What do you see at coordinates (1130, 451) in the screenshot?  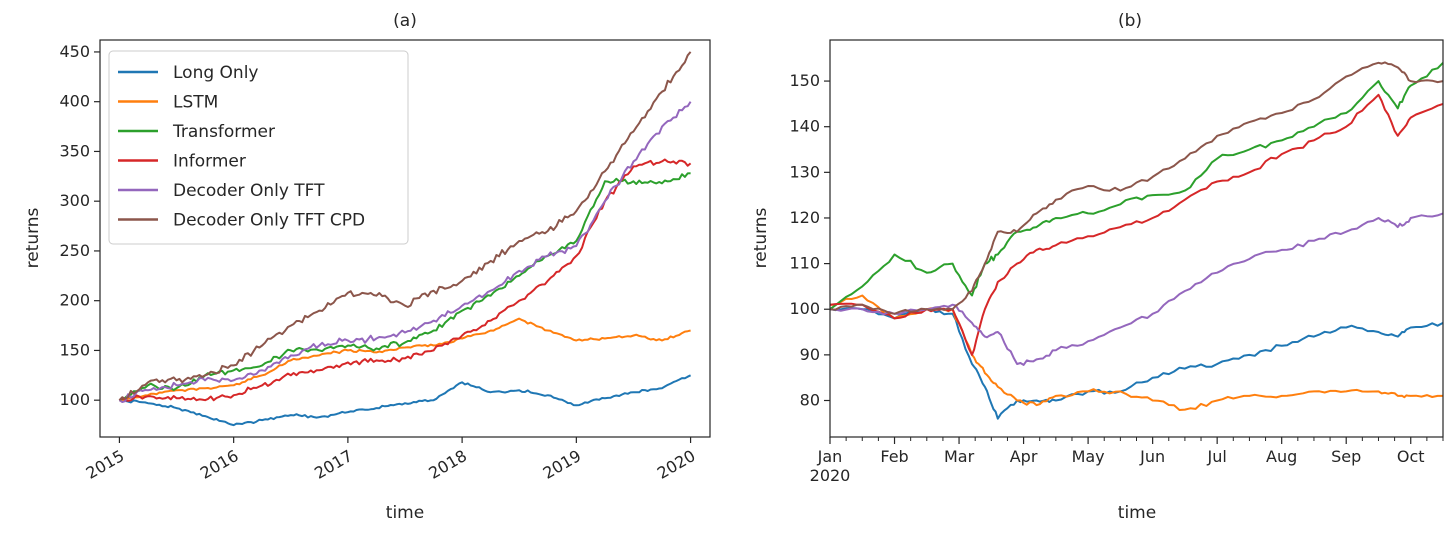 I see `panel-b-x-ticks: Jan Feb Mar Apr May Jun Jul Aug Sep Oct` at bounding box center [1130, 451].